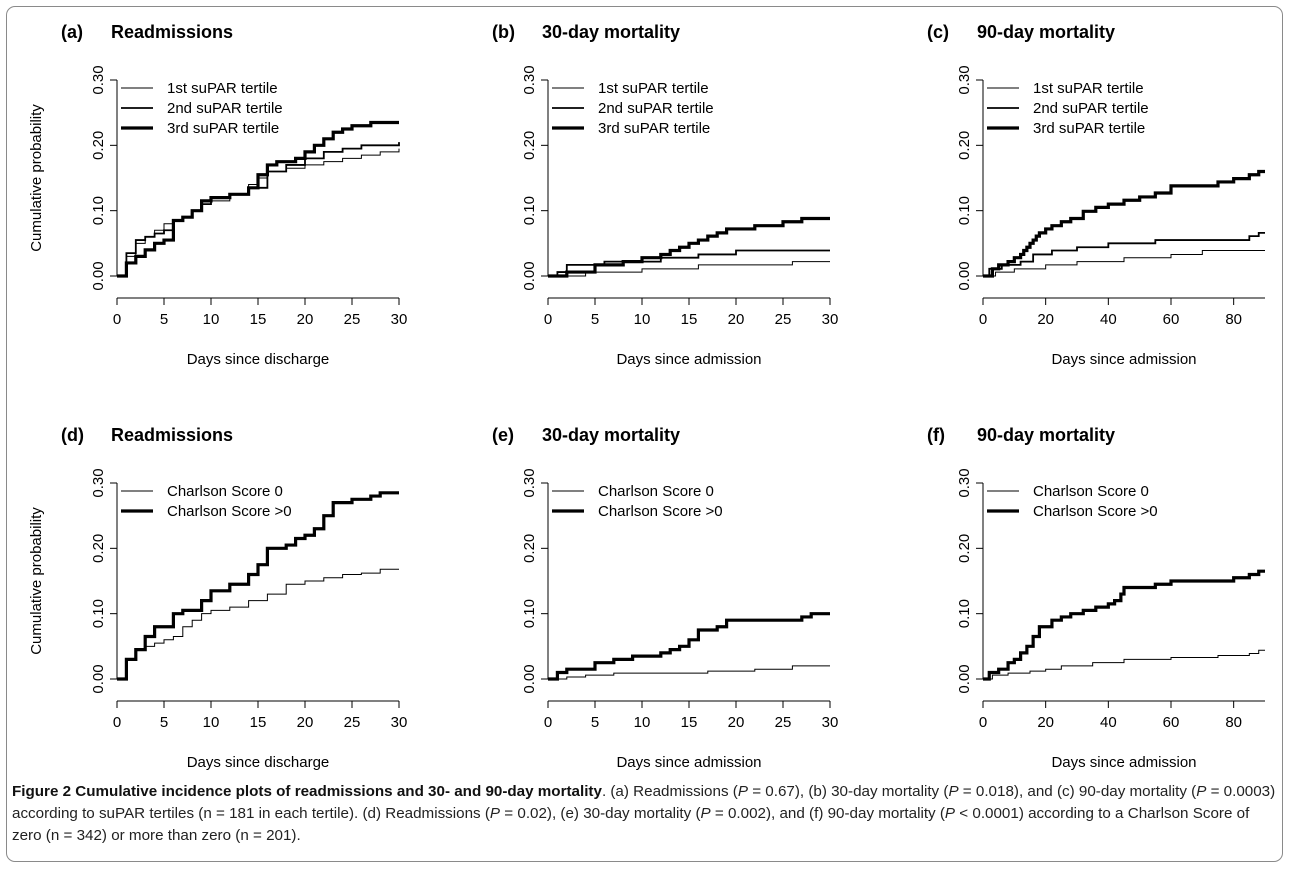 The height and width of the screenshot is (869, 1290). Describe the element at coordinates (653, 88) in the screenshot. I see `legend-label: 1st suPAR tertile` at that location.